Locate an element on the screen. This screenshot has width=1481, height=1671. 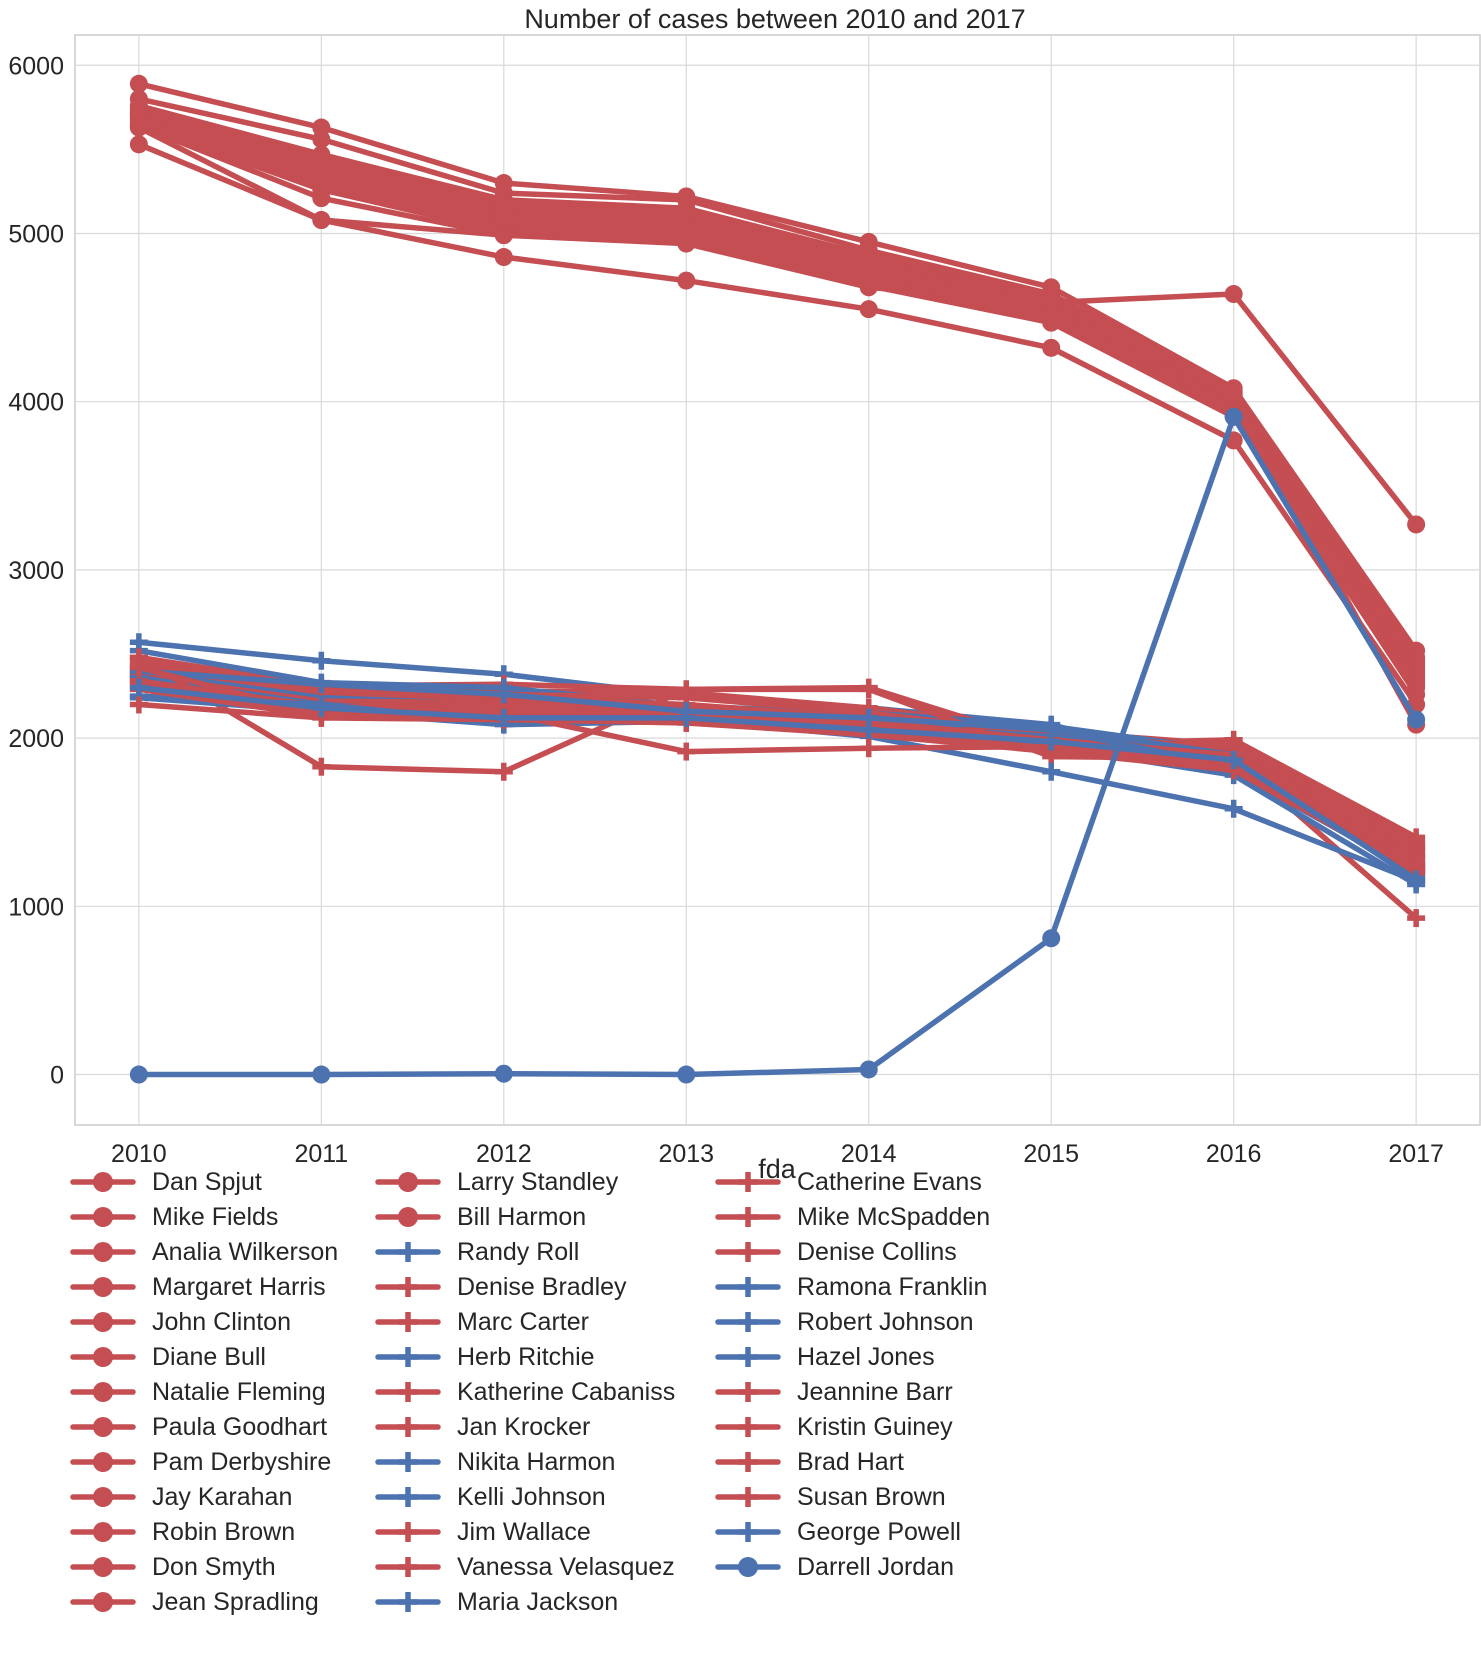
legend-label: Mike McSpadden is located at coordinates (894, 1216).